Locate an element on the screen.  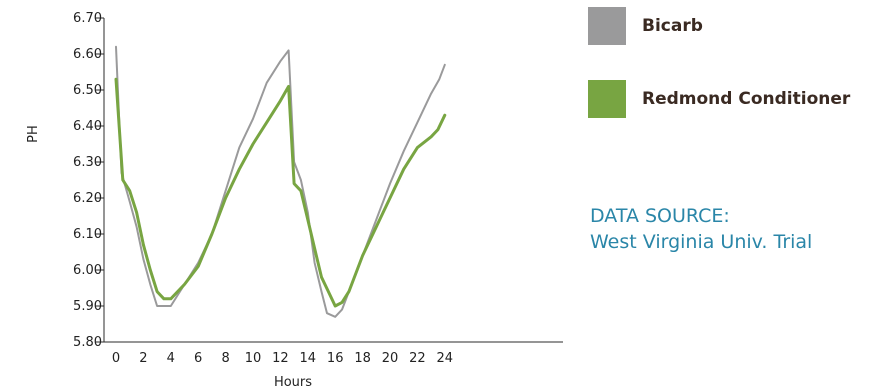
x-tick-label: 8 is located at coordinates (225, 358).